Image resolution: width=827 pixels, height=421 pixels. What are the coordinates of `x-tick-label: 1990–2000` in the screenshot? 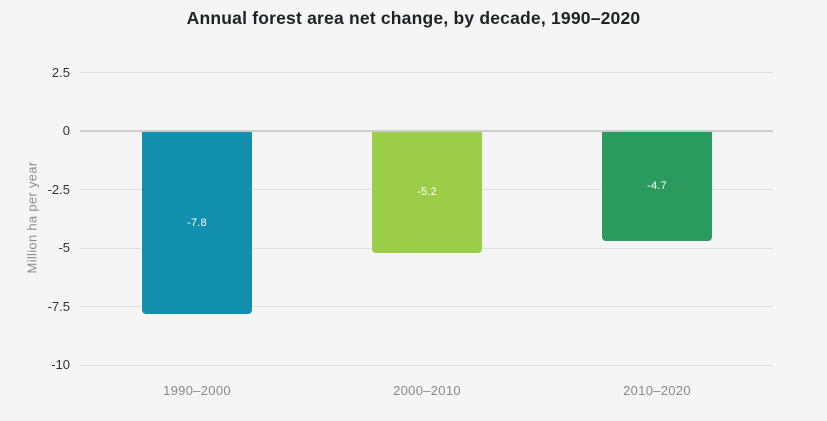 It's located at (197, 390).